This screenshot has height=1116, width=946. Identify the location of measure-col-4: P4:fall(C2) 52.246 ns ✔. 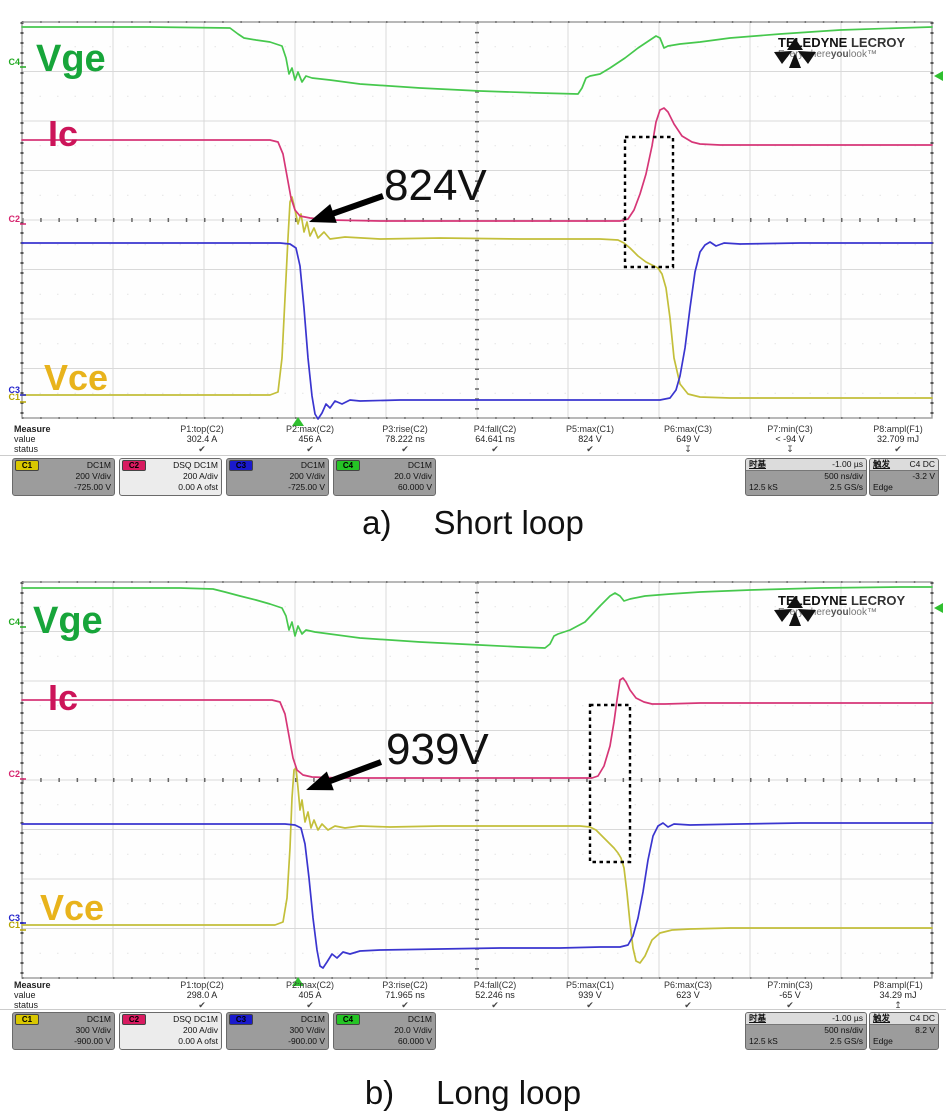
(495, 995).